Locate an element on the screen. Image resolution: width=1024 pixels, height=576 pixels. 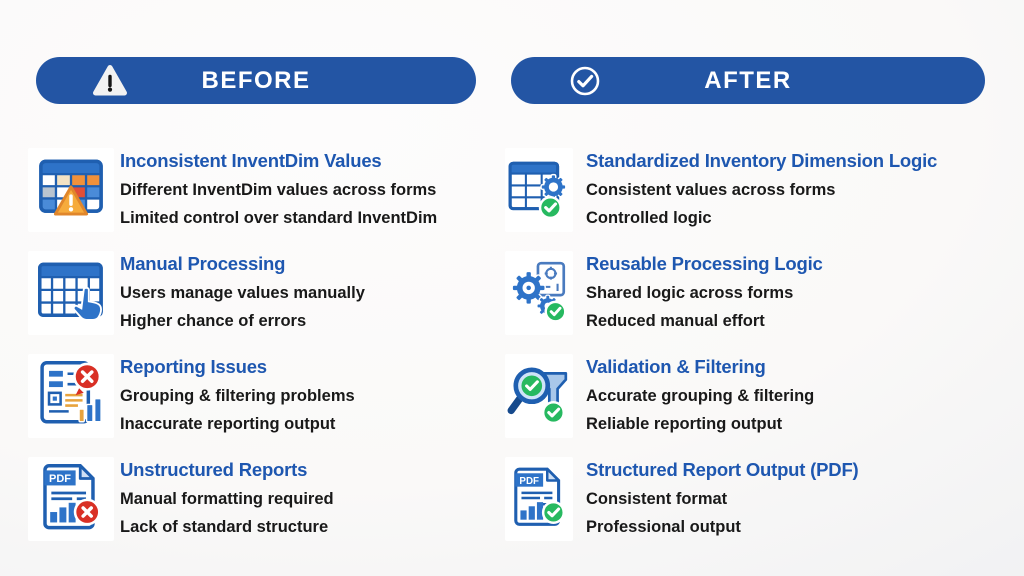
table-gear-check-icon is located at coordinates (539, 190).